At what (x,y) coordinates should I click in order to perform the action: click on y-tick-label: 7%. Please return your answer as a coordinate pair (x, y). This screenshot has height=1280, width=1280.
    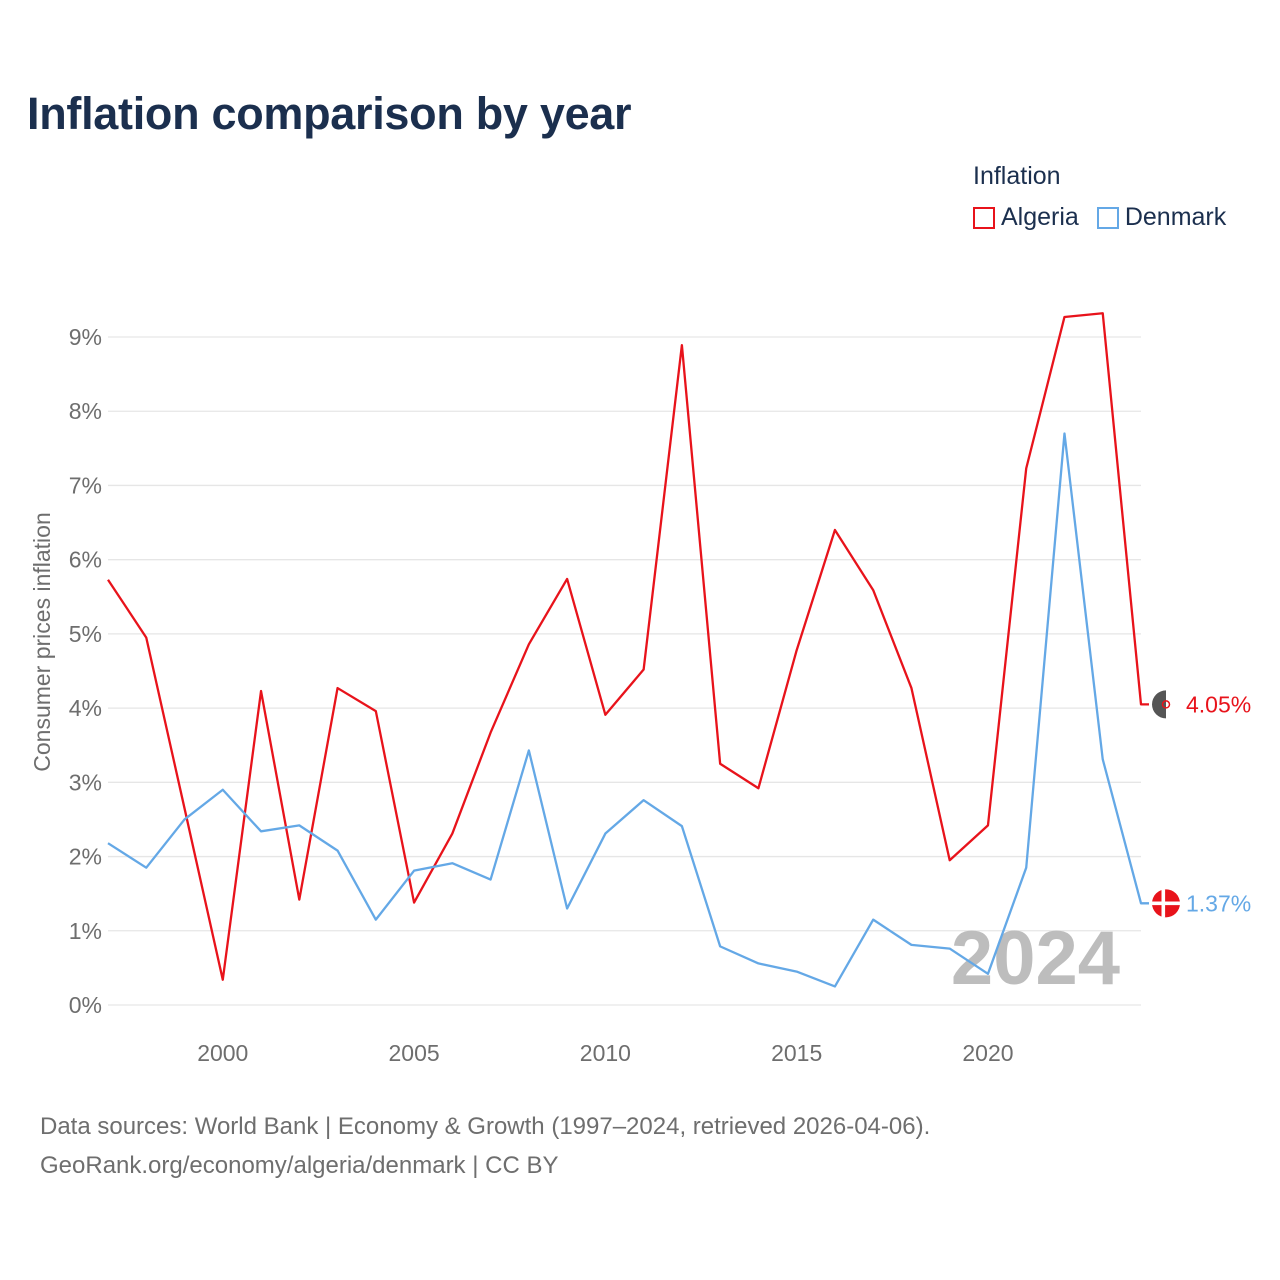
    Looking at the image, I should click on (85, 485).